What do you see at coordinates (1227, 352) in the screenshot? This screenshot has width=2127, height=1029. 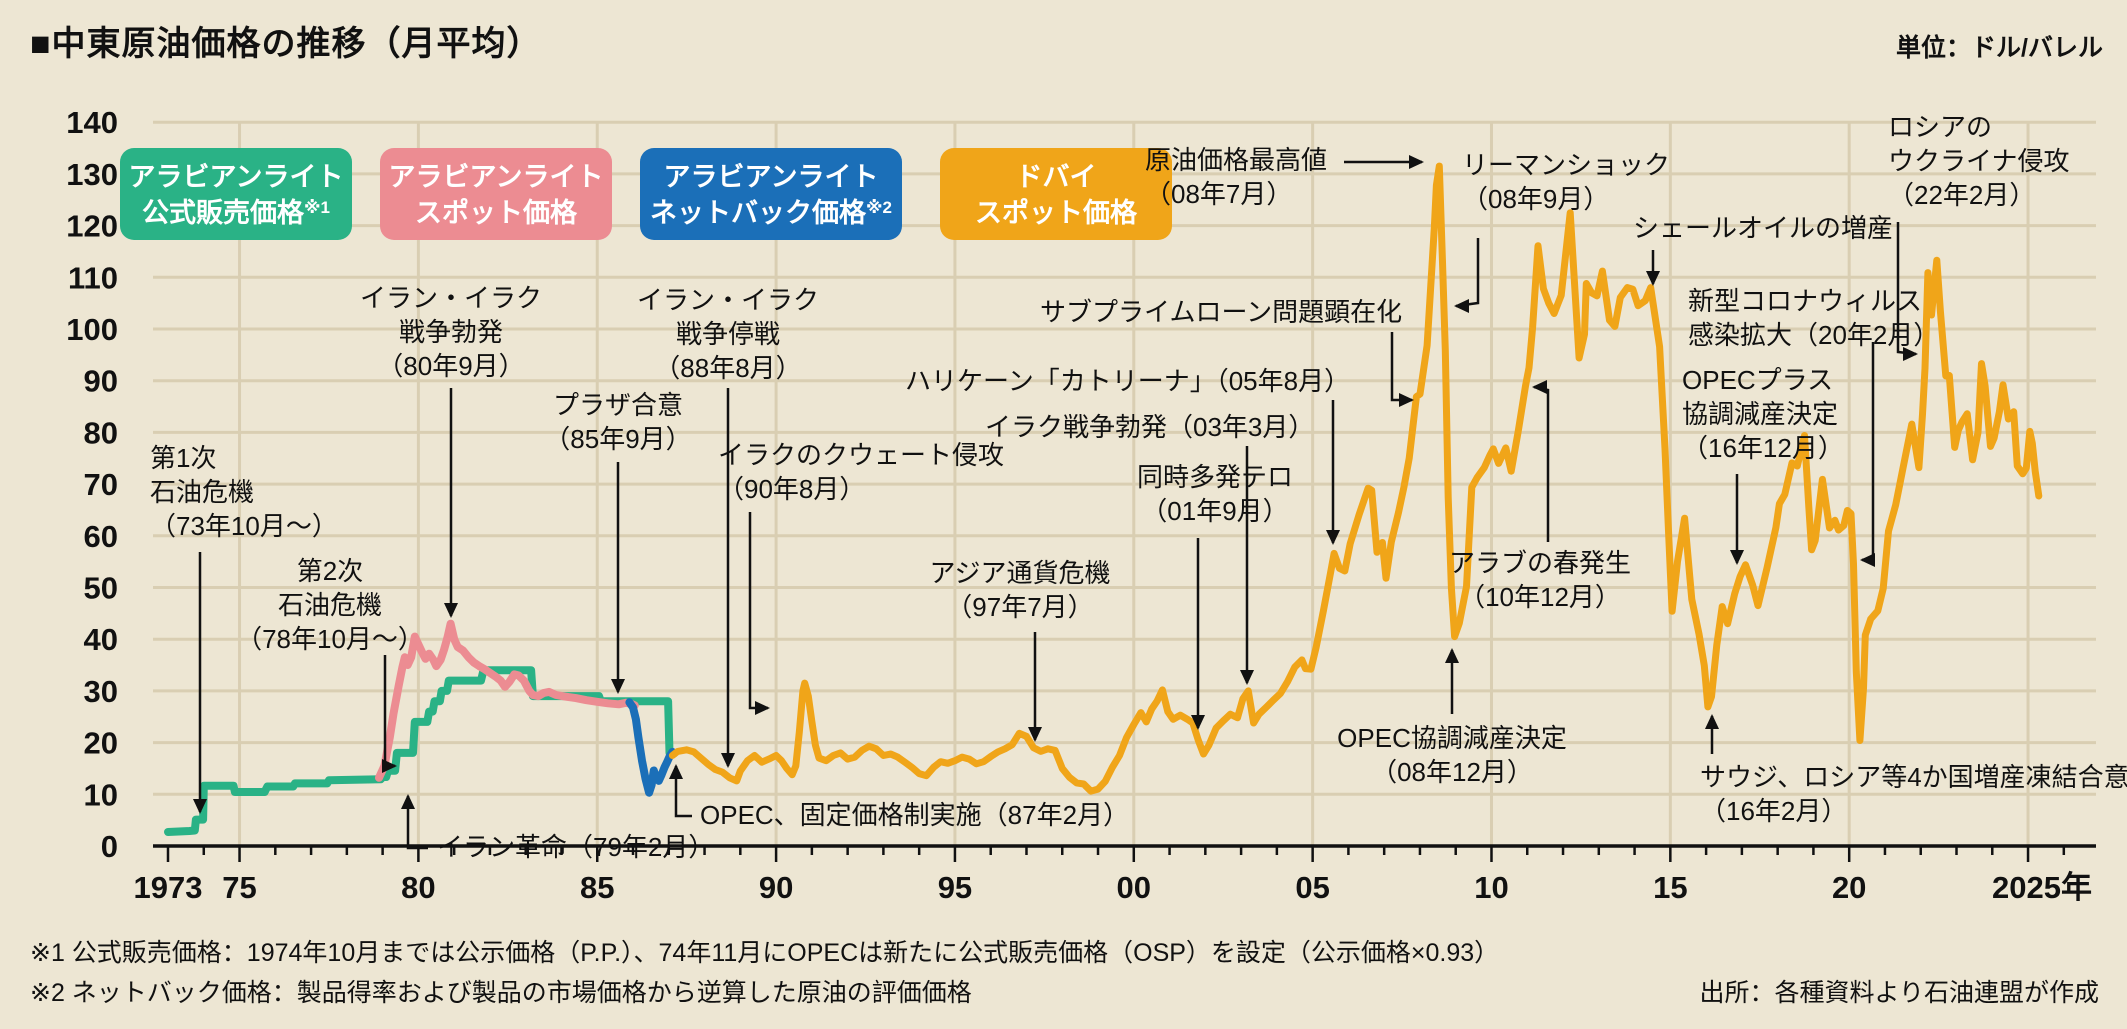 I see `annotation-subprime-crisis: サブプライムローン問題顕在化` at bounding box center [1227, 352].